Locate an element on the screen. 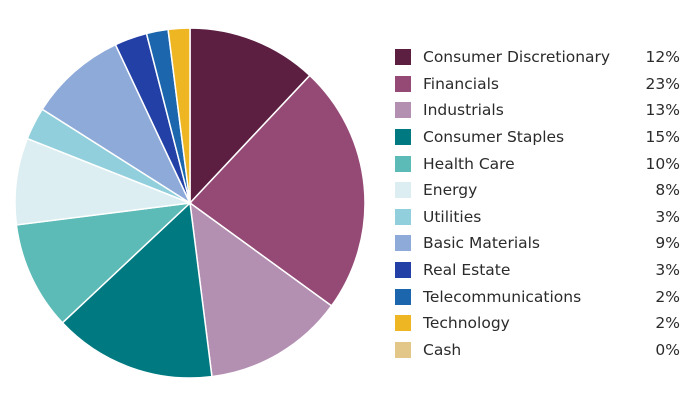 Image resolution: width=700 pixels, height=400 pixels. legend-label: Health Care is located at coordinates (469, 163).